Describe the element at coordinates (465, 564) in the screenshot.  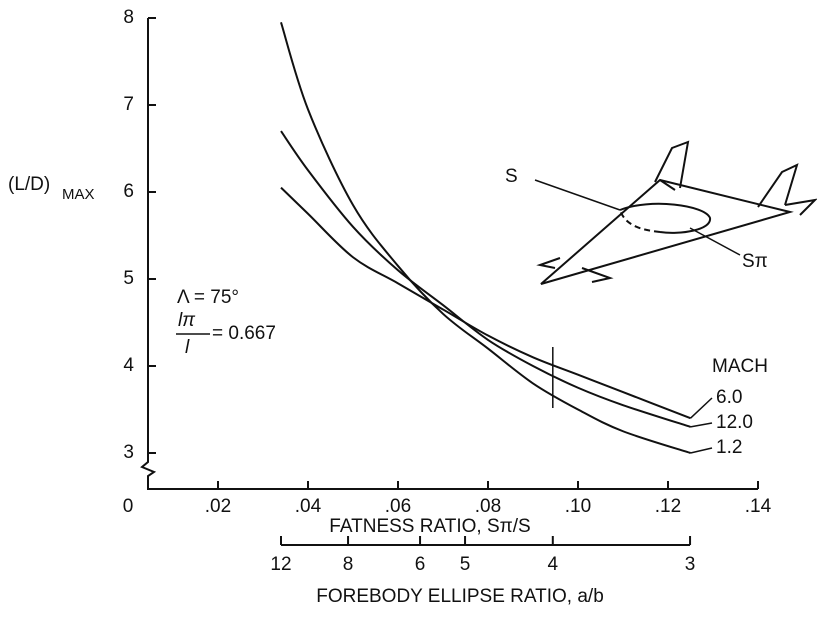
I see `x2-tick-label: 5` at that location.